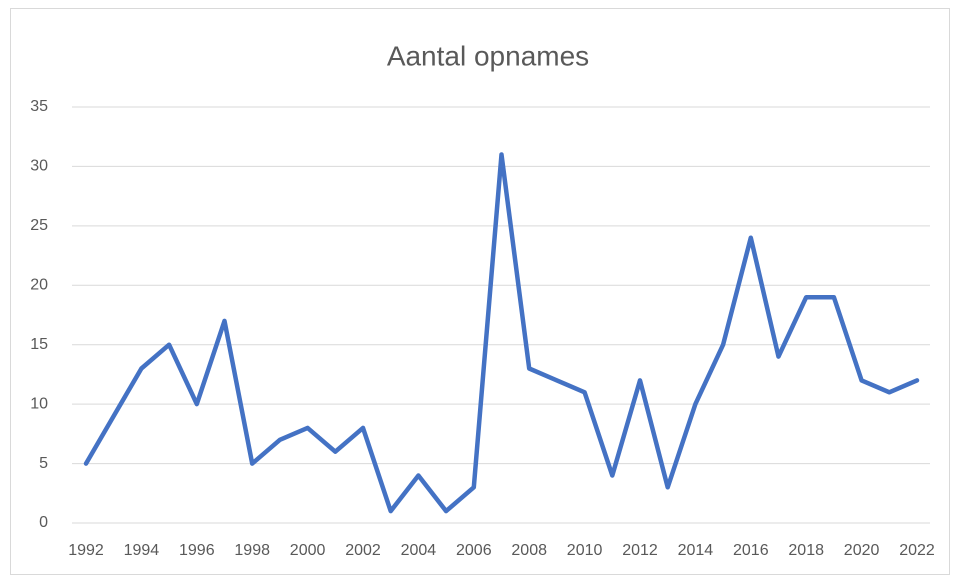  What do you see at coordinates (308, 550) in the screenshot?
I see `x-tick-label: 2000` at bounding box center [308, 550].